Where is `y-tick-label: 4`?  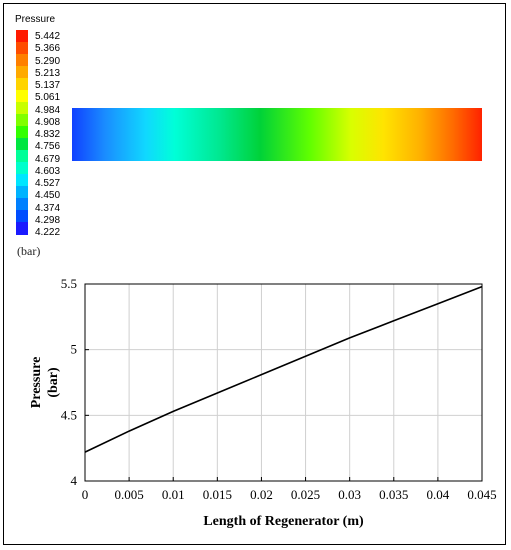 y-tick-label: 4 is located at coordinates (74, 480).